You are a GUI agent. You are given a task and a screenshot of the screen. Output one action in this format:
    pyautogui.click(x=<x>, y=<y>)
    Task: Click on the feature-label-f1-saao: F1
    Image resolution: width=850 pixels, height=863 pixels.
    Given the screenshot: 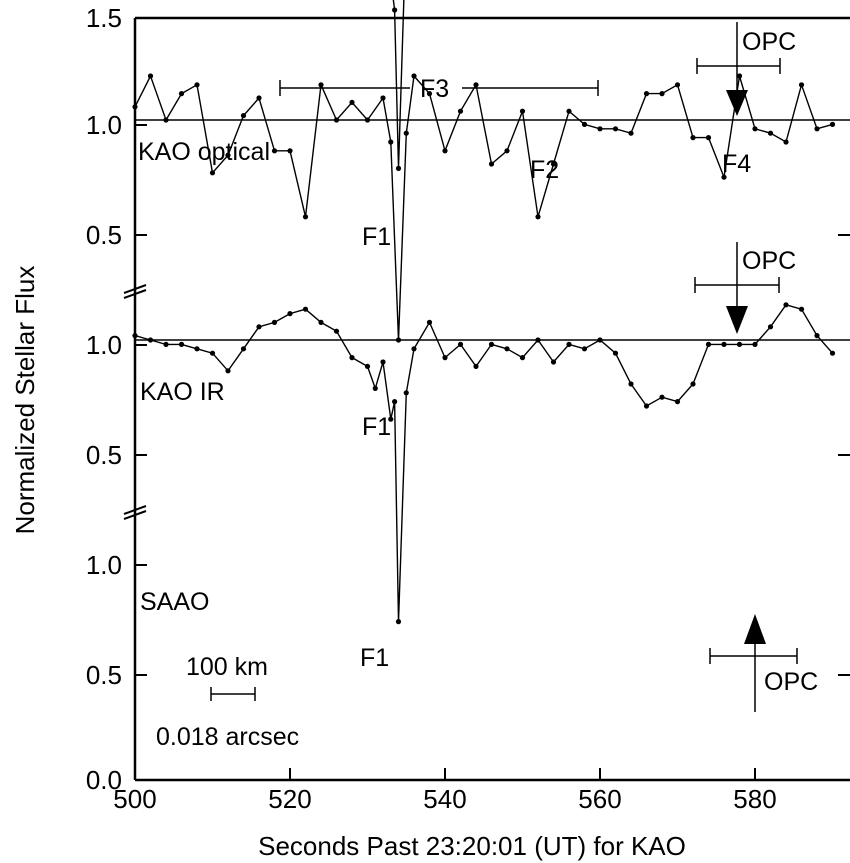 What is the action you would take?
    pyautogui.click(x=374, y=658)
    